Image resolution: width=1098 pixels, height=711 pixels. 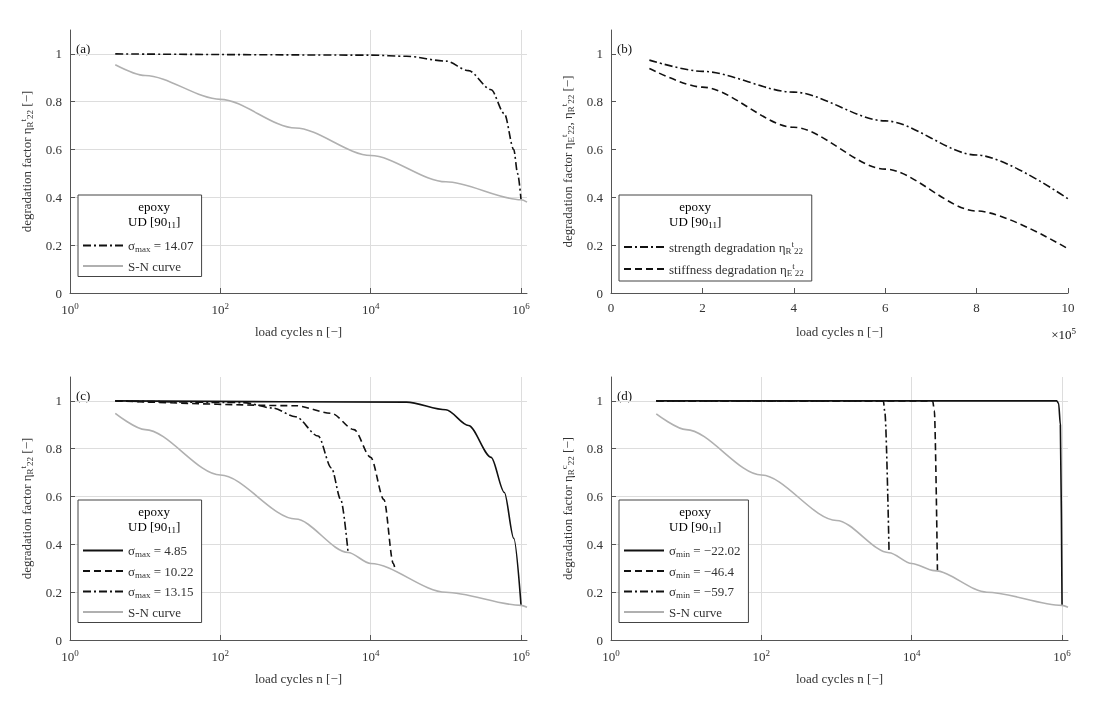 I want to click on x-tick-label: 0, so click(x=611, y=307).